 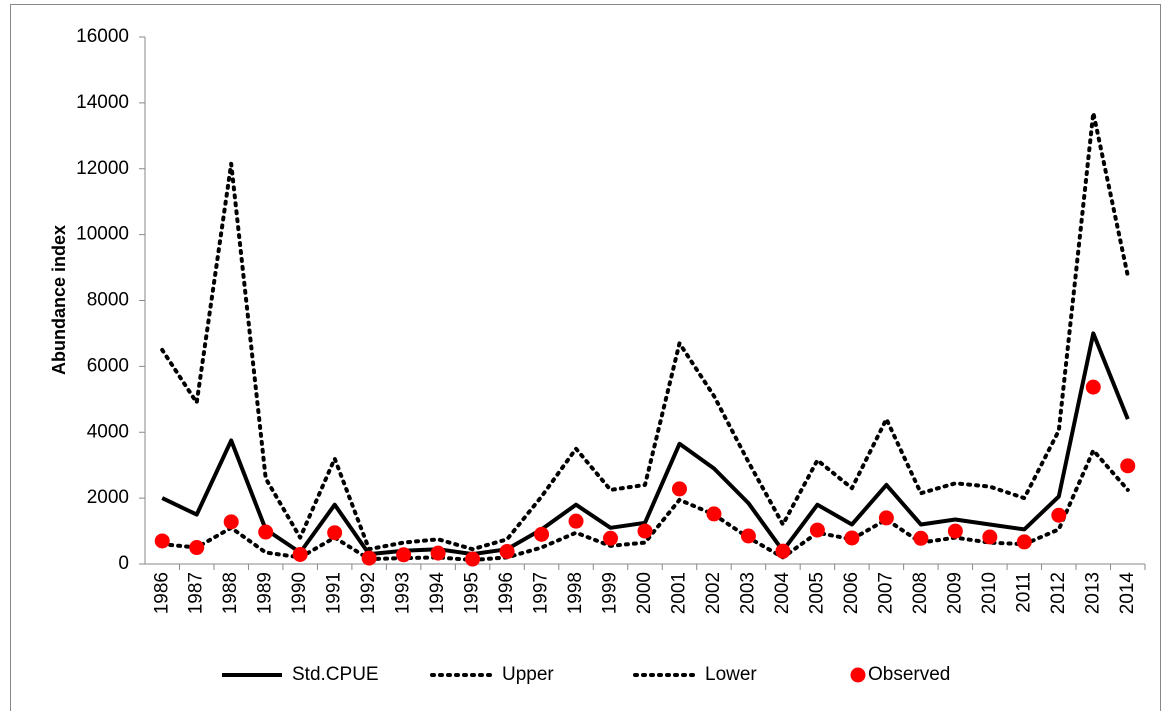 What do you see at coordinates (644, 593) in the screenshot?
I see `x-tick-label: 2000` at bounding box center [644, 593].